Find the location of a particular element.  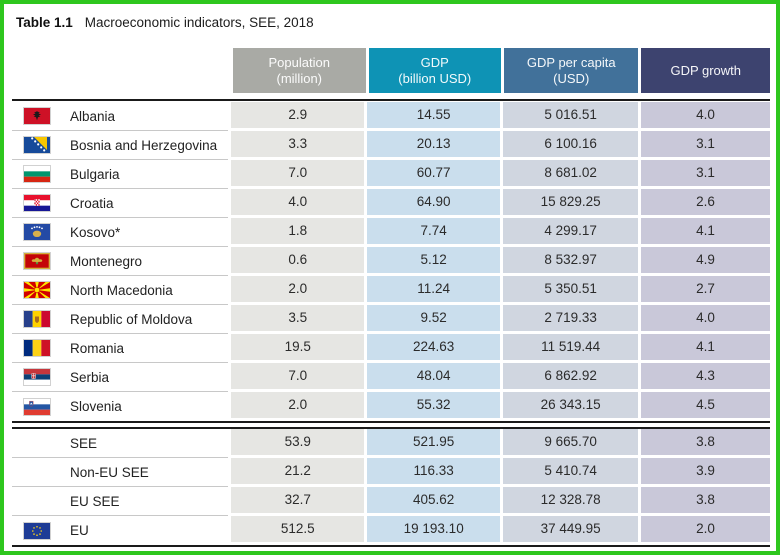

gdp-growth-value: 2.0 is located at coordinates (706, 529).